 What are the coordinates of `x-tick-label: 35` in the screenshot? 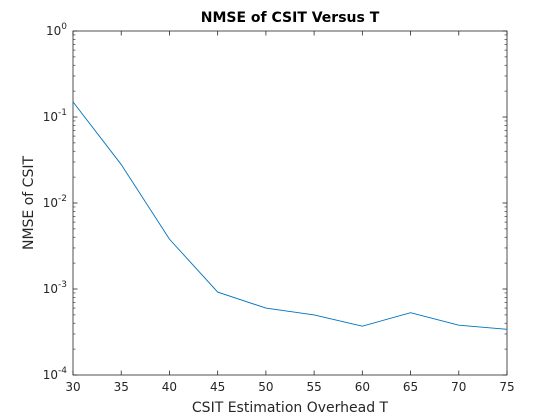 It's located at (121, 387).